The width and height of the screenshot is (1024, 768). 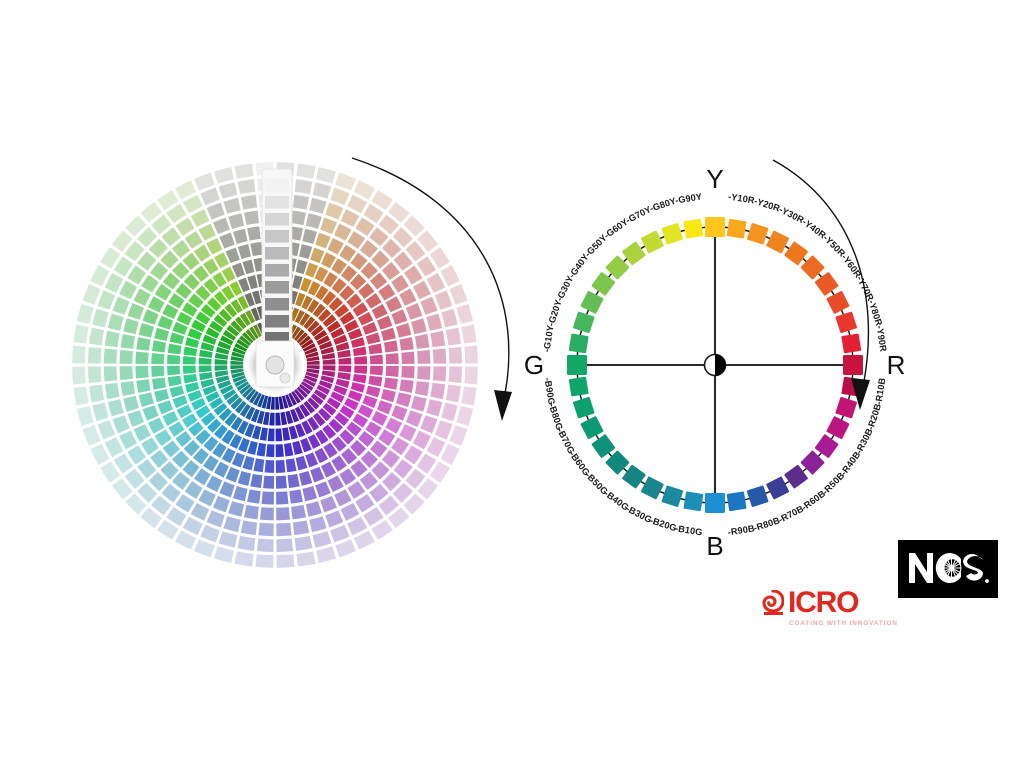 What do you see at coordinates (634, 476) in the screenshot?
I see `hue-swatch-B40G` at bounding box center [634, 476].